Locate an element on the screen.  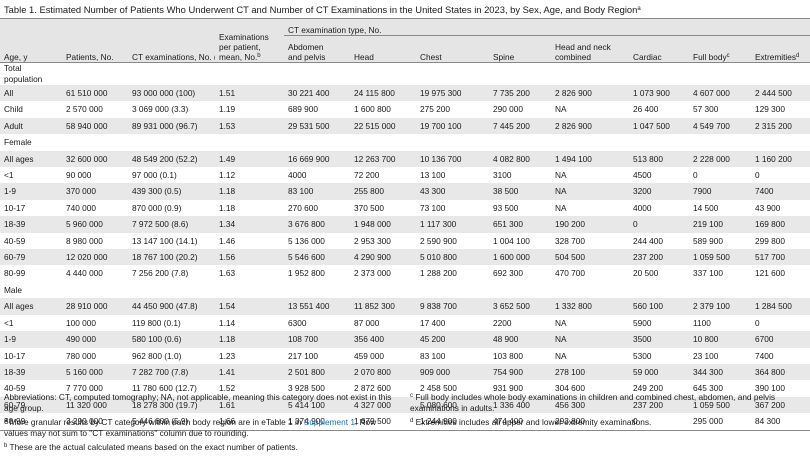
table-cell: 293 800 is located at coordinates (590, 422).